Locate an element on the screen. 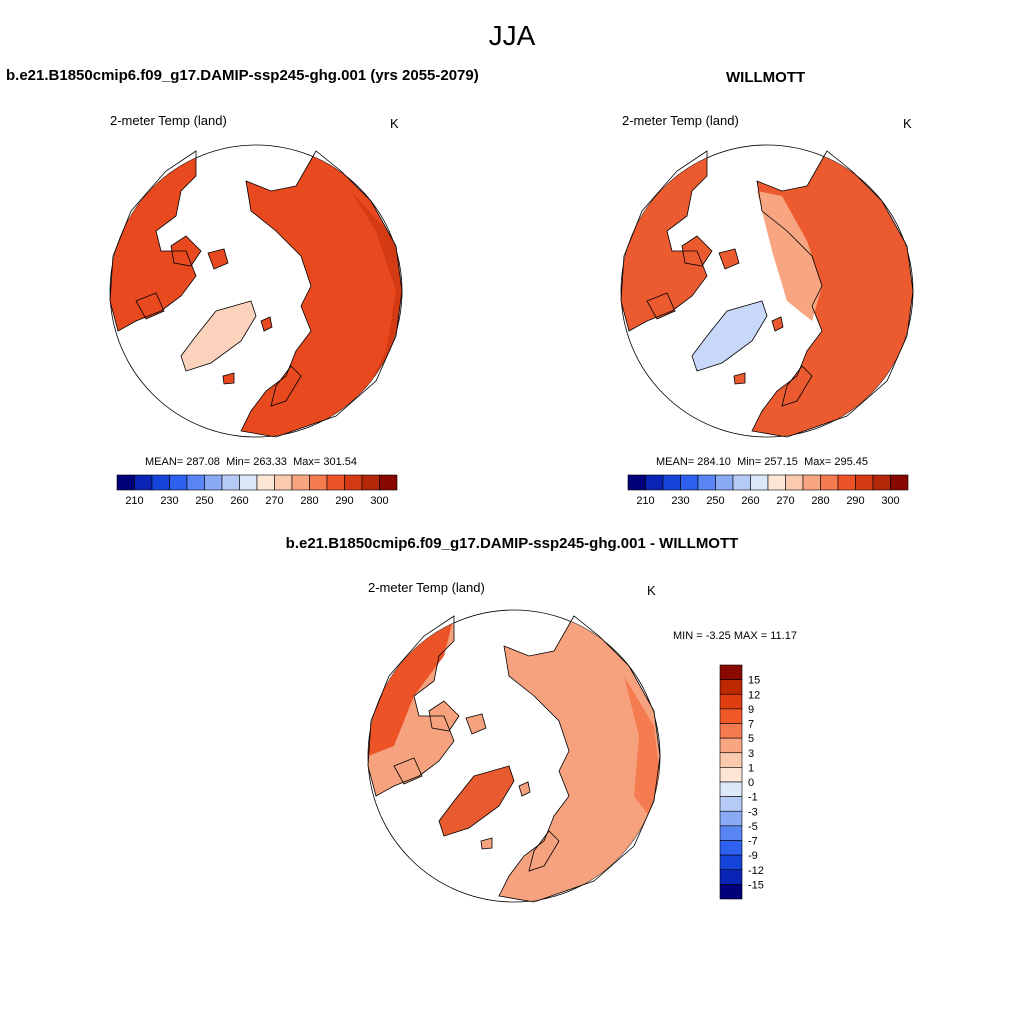 This screenshot has width=1024, height=1024. model-max-label: Max= is located at coordinates (307, 462).